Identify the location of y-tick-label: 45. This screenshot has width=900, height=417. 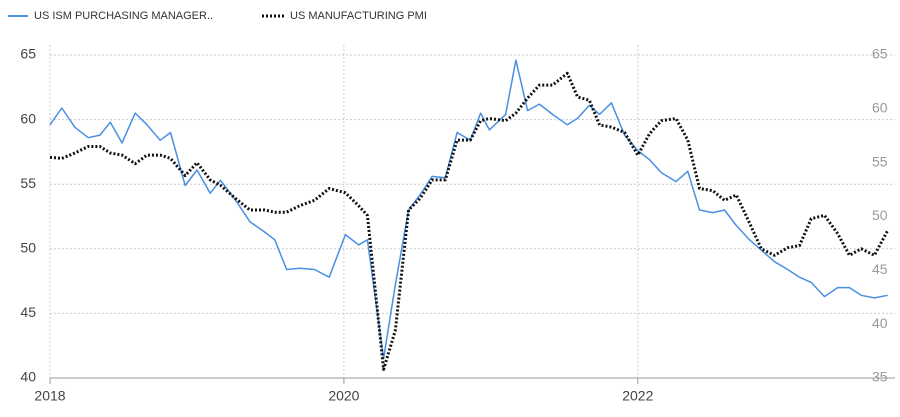
(28, 312).